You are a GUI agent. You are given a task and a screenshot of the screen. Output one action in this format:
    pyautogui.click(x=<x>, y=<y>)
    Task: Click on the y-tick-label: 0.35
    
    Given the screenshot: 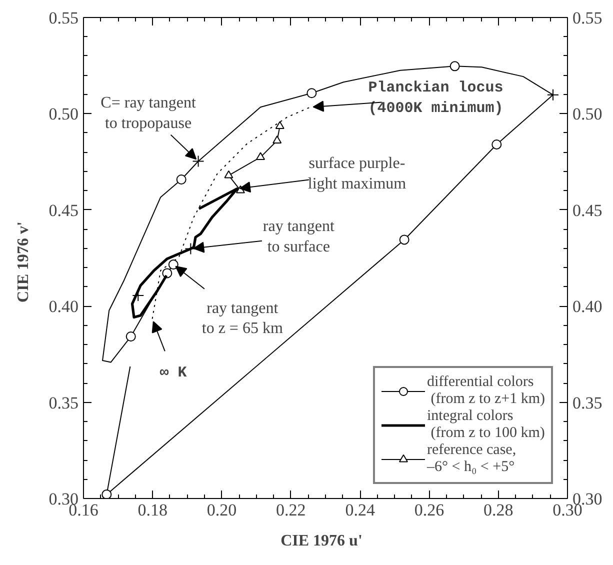 What is the action you would take?
    pyautogui.click(x=63, y=402)
    